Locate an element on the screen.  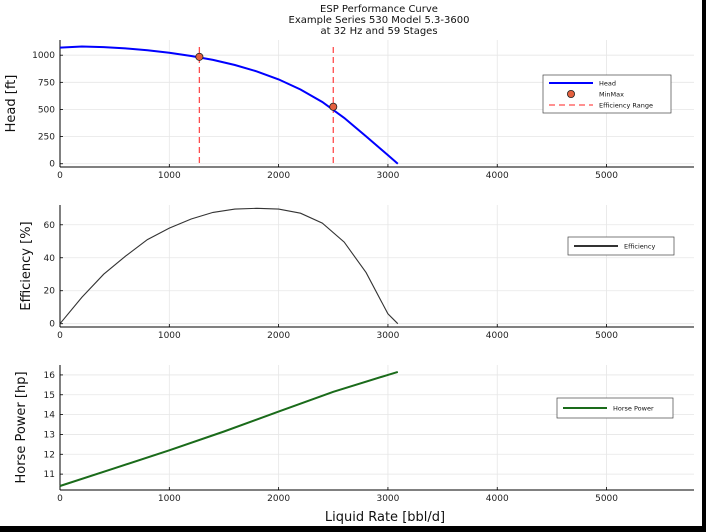
y-tick-label: 15 is located at coordinates (49, 396).